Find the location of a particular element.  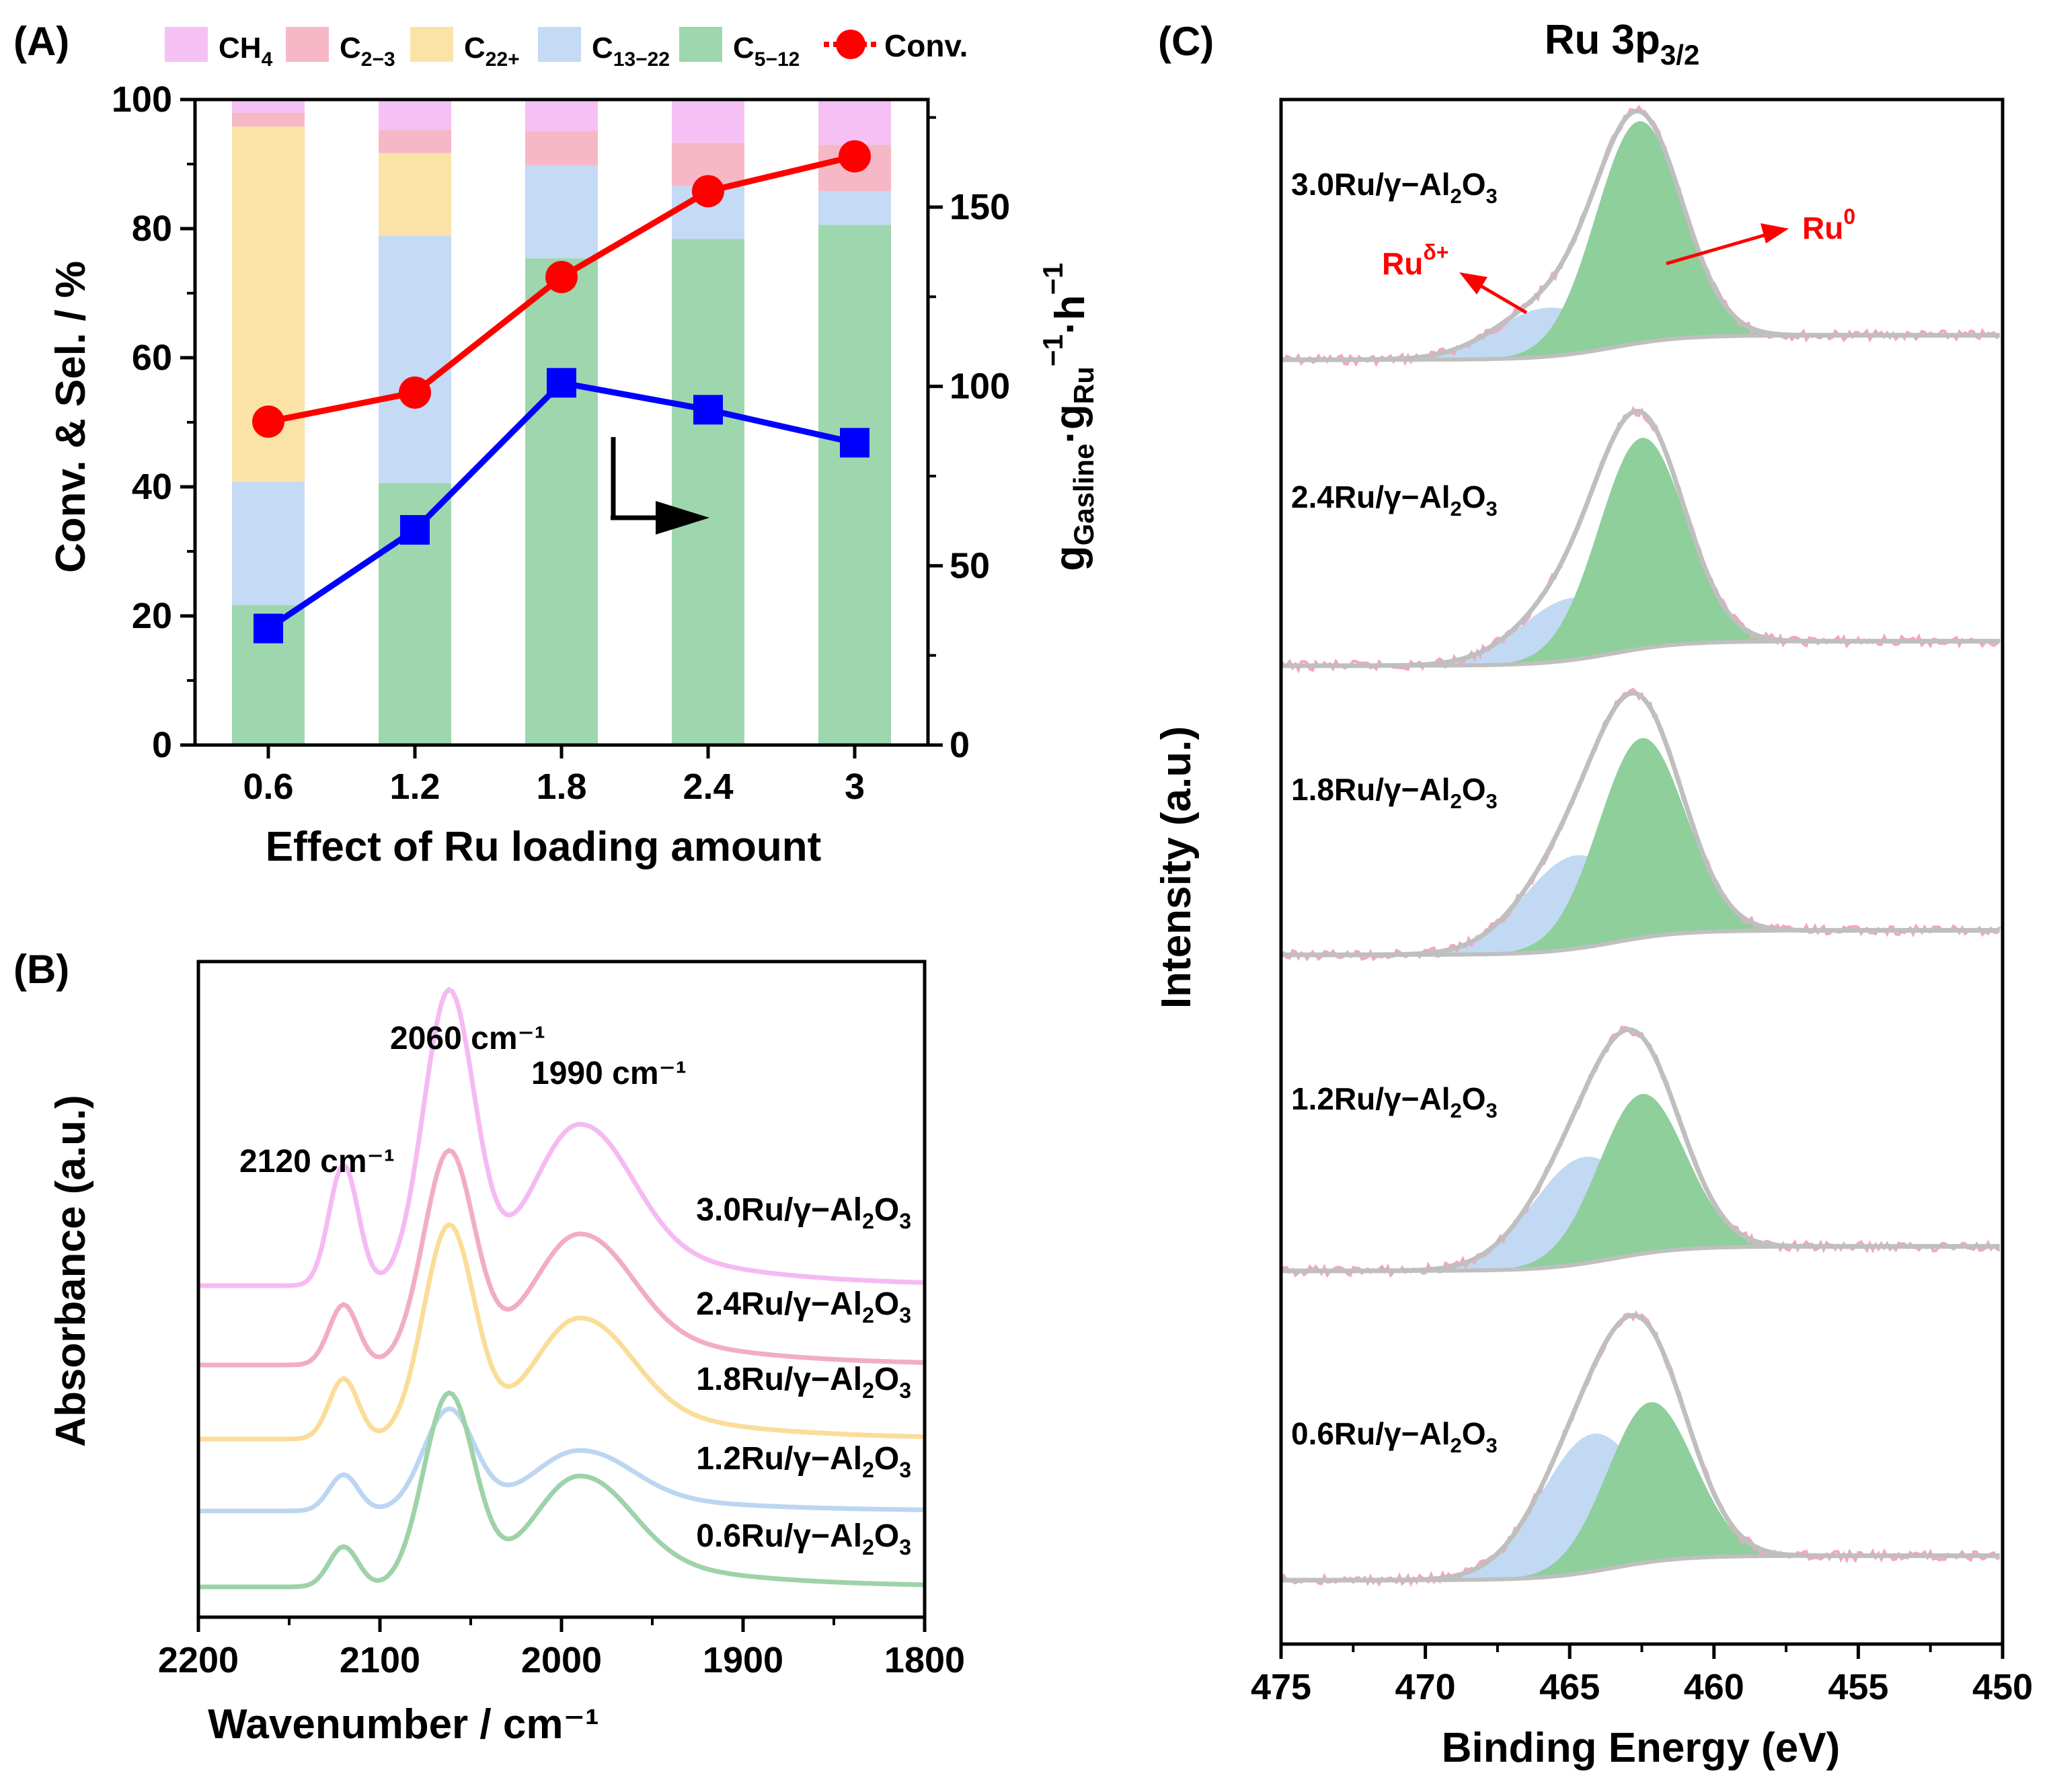

peak-label-2120: 2120 cm⁻¹ is located at coordinates (317, 1161).